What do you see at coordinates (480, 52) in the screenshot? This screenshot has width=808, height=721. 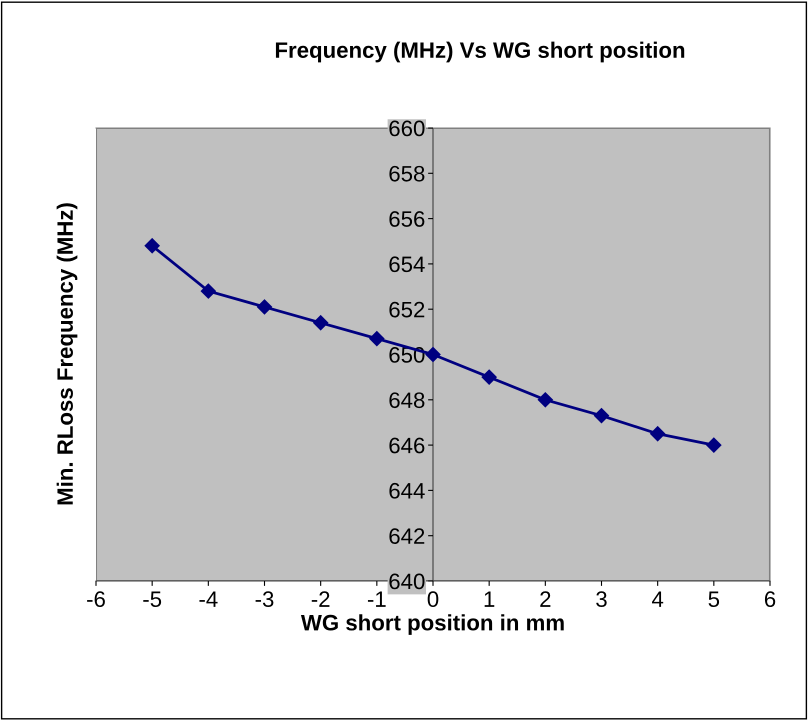 I see `chart-title: Frequency (MHz) Vs WG short position` at bounding box center [480, 52].